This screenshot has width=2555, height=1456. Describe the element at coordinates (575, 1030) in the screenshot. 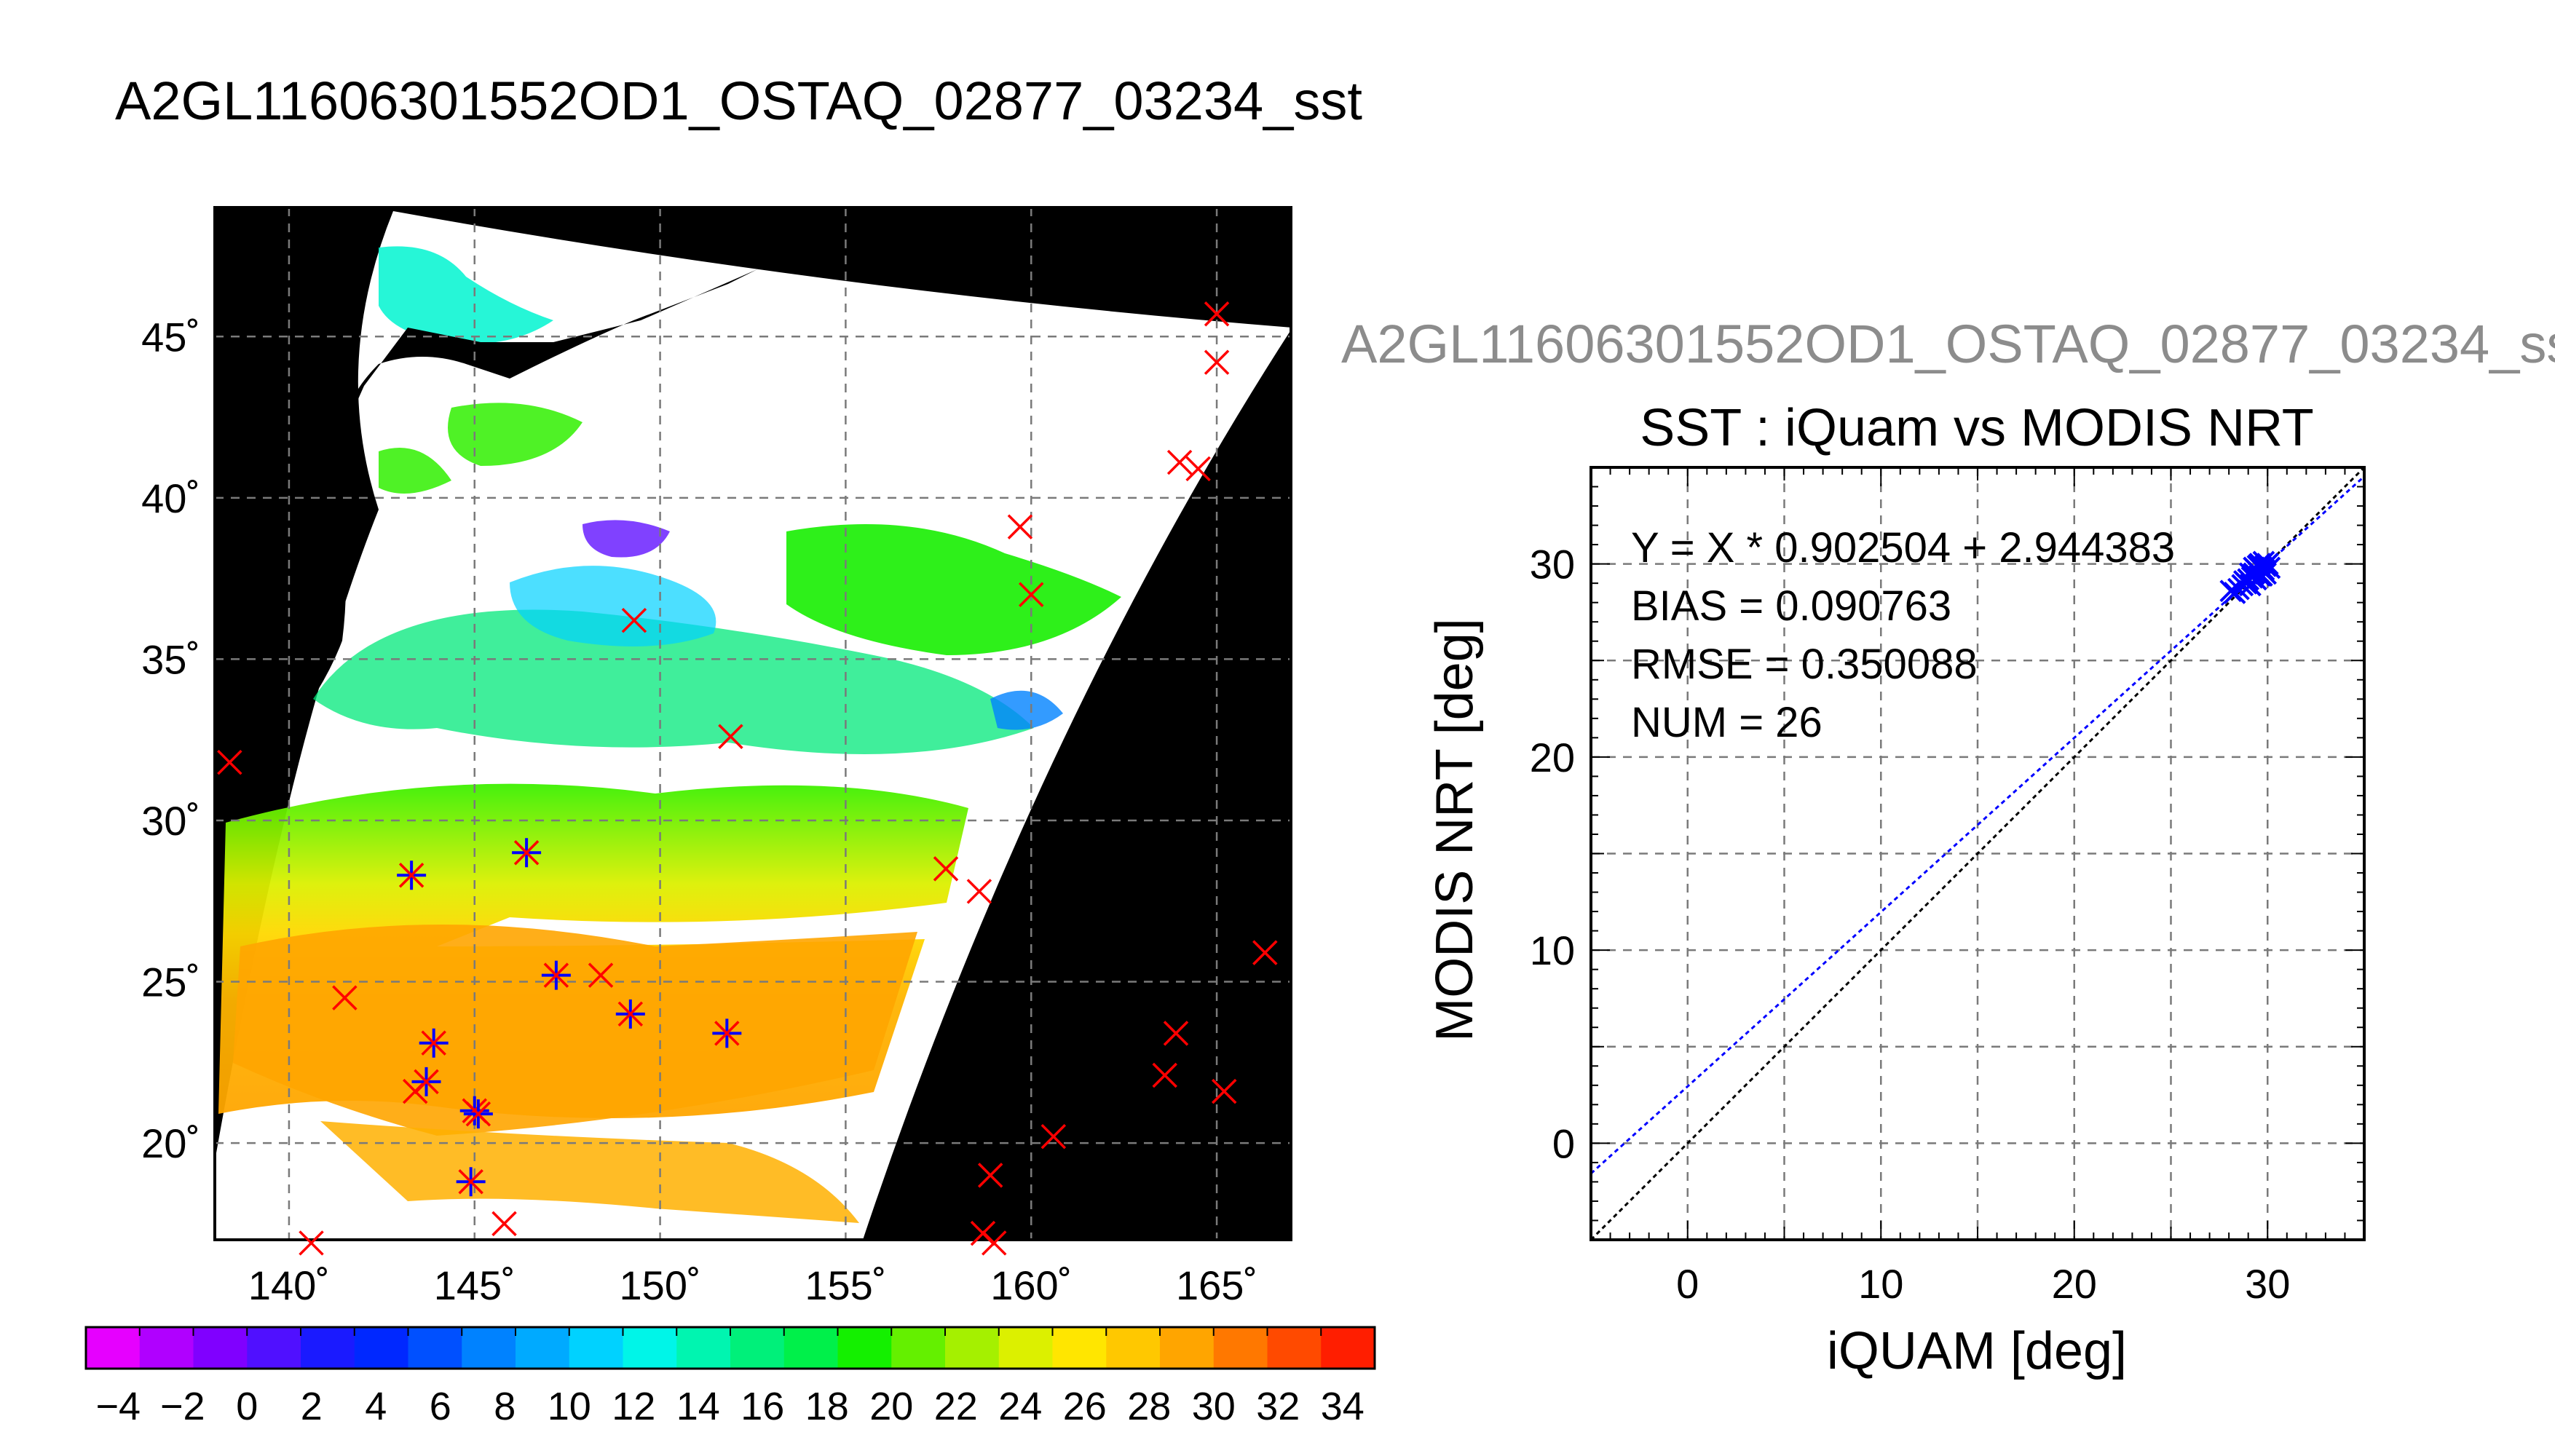

I see `sst-orange-core` at that location.